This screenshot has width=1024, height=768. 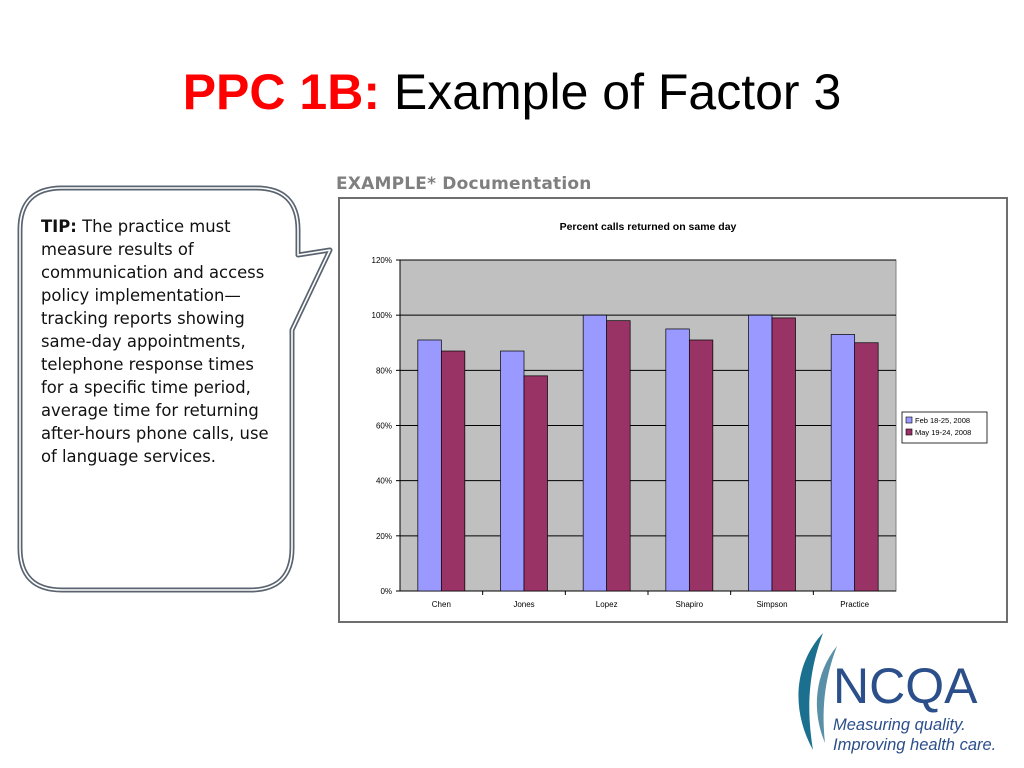 What do you see at coordinates (384, 370) in the screenshot?
I see `y-tick-label: 80%` at bounding box center [384, 370].